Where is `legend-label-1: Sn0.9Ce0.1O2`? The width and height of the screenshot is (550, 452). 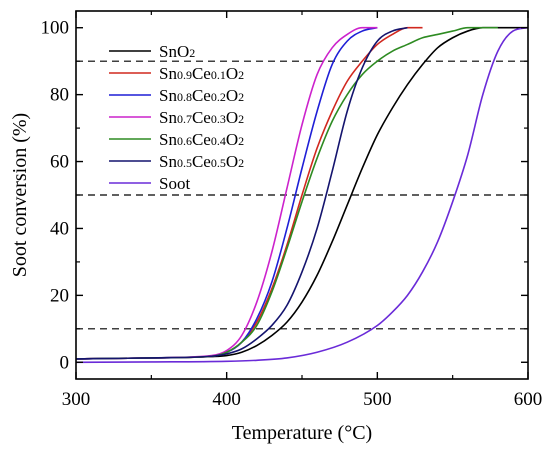 legend-label-1: Sn0.9Ce0.1O2 is located at coordinates (201, 73).